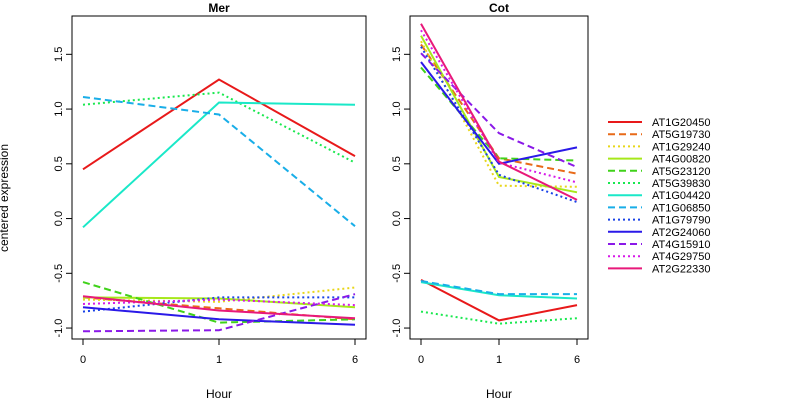 This screenshot has width=800, height=400. Describe the element at coordinates (681, 123) in the screenshot. I see `legend-label: AT1G20450` at that location.